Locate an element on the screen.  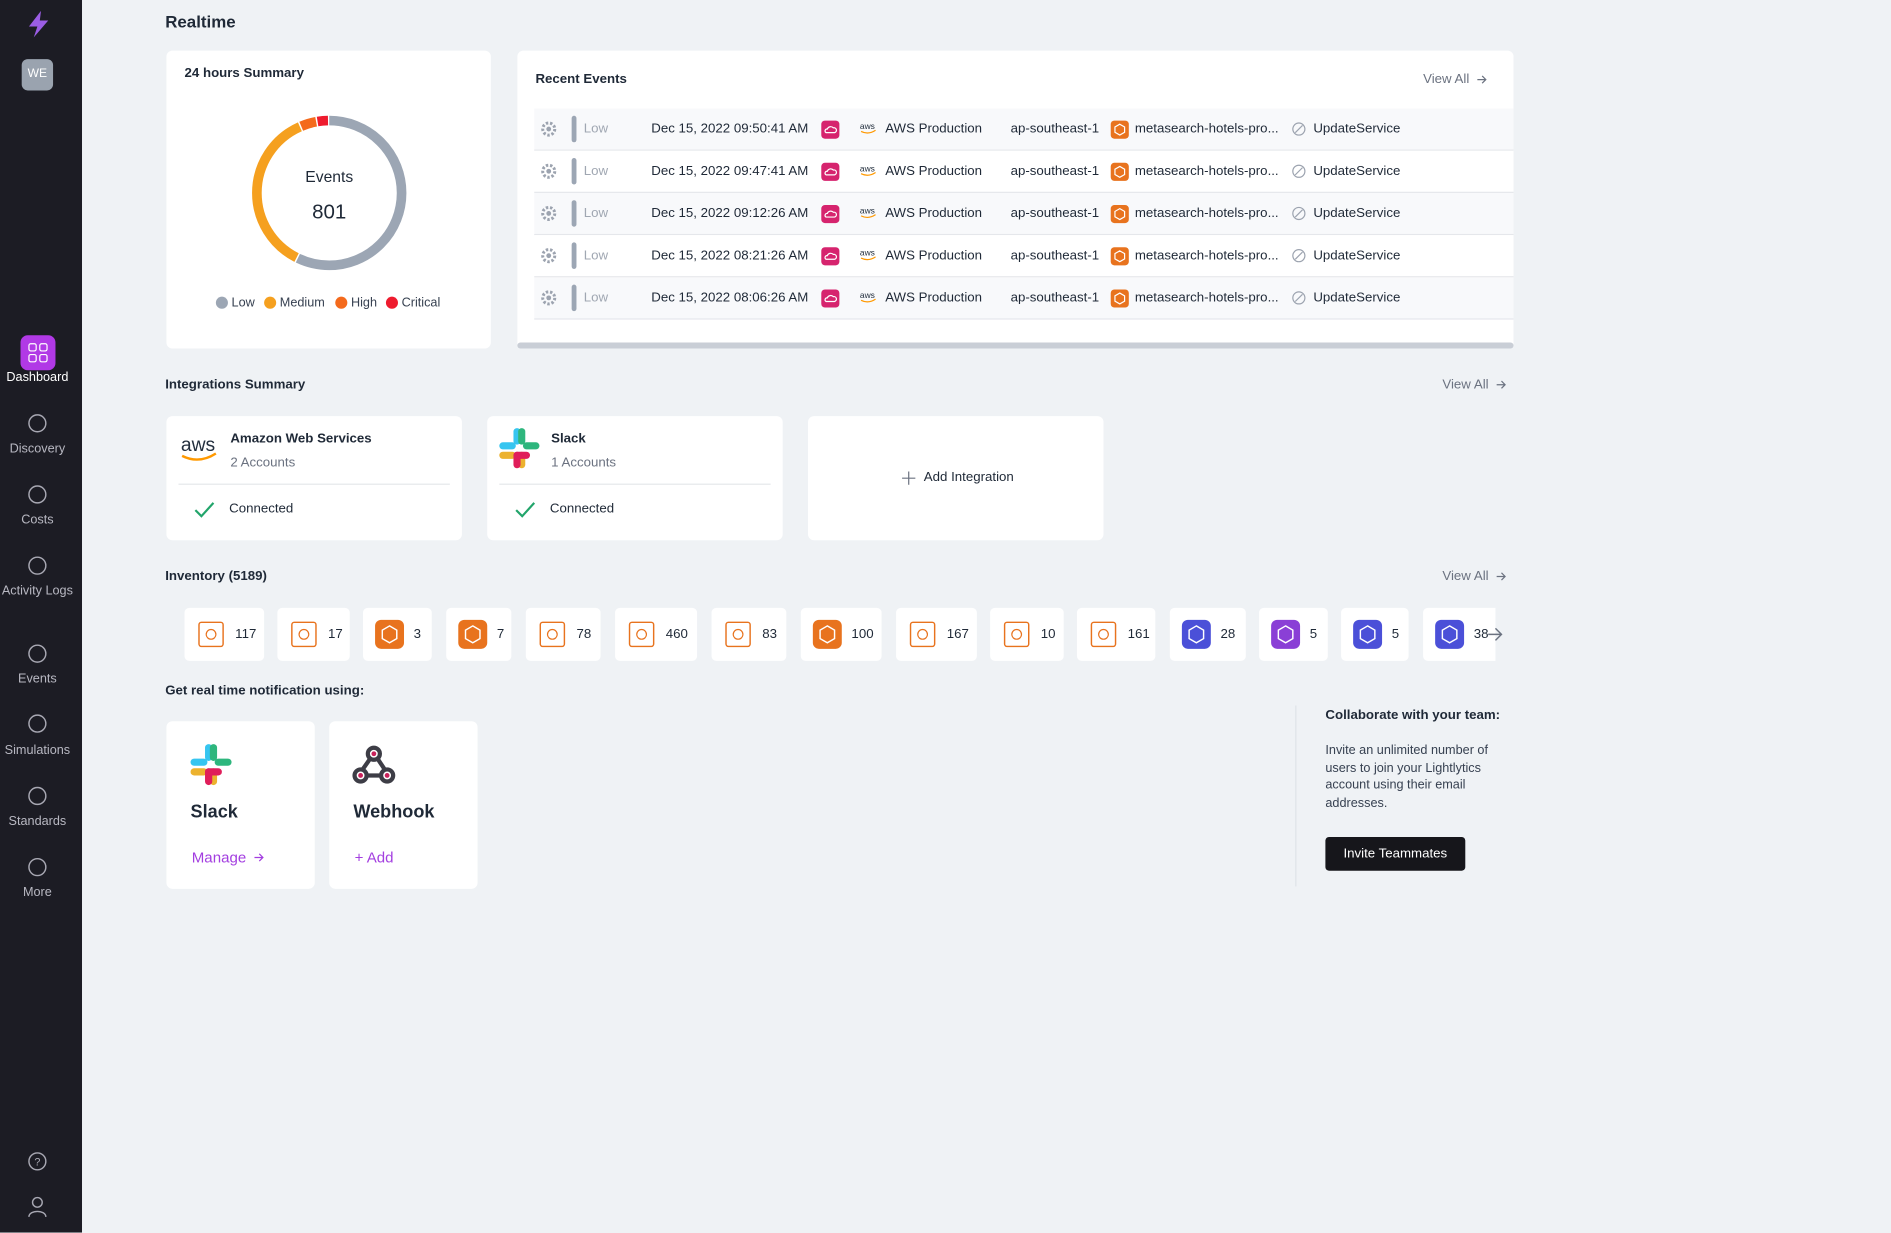
resource-icon is located at coordinates (1119, 256).